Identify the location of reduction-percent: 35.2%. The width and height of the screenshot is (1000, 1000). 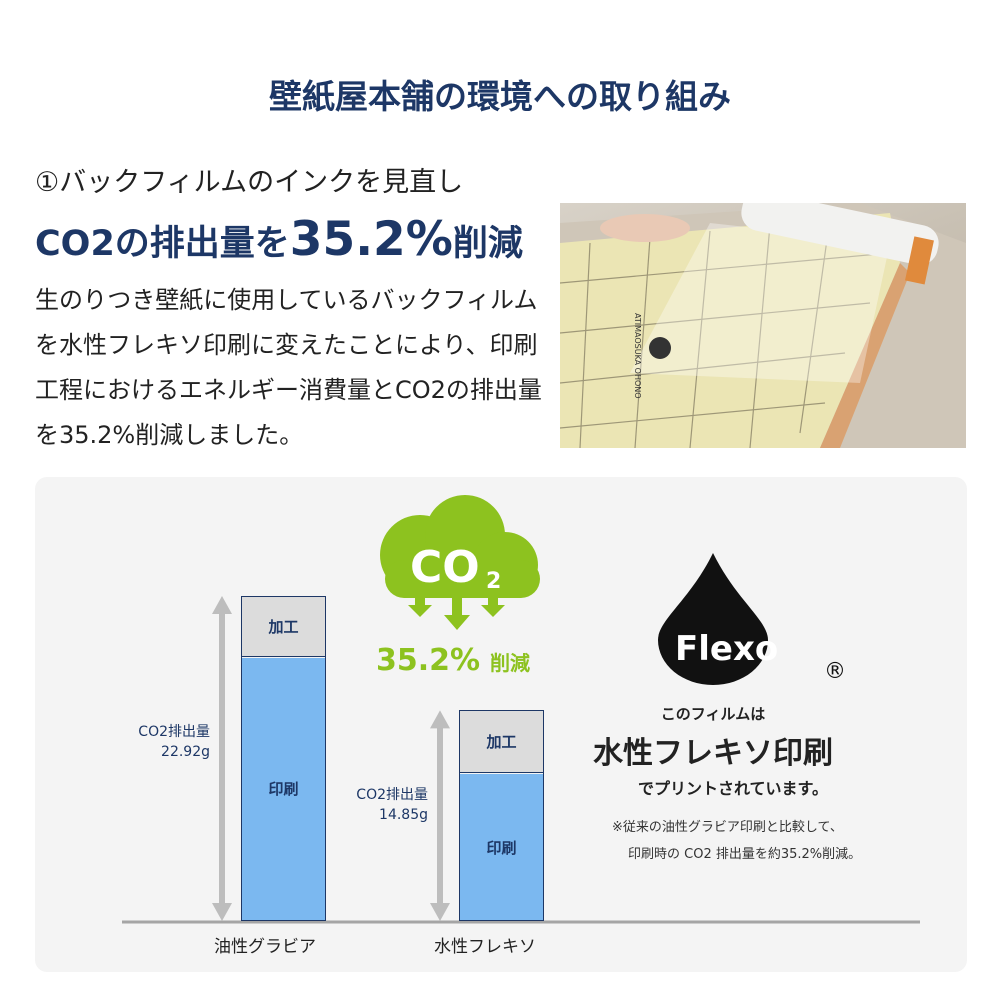
(428, 660).